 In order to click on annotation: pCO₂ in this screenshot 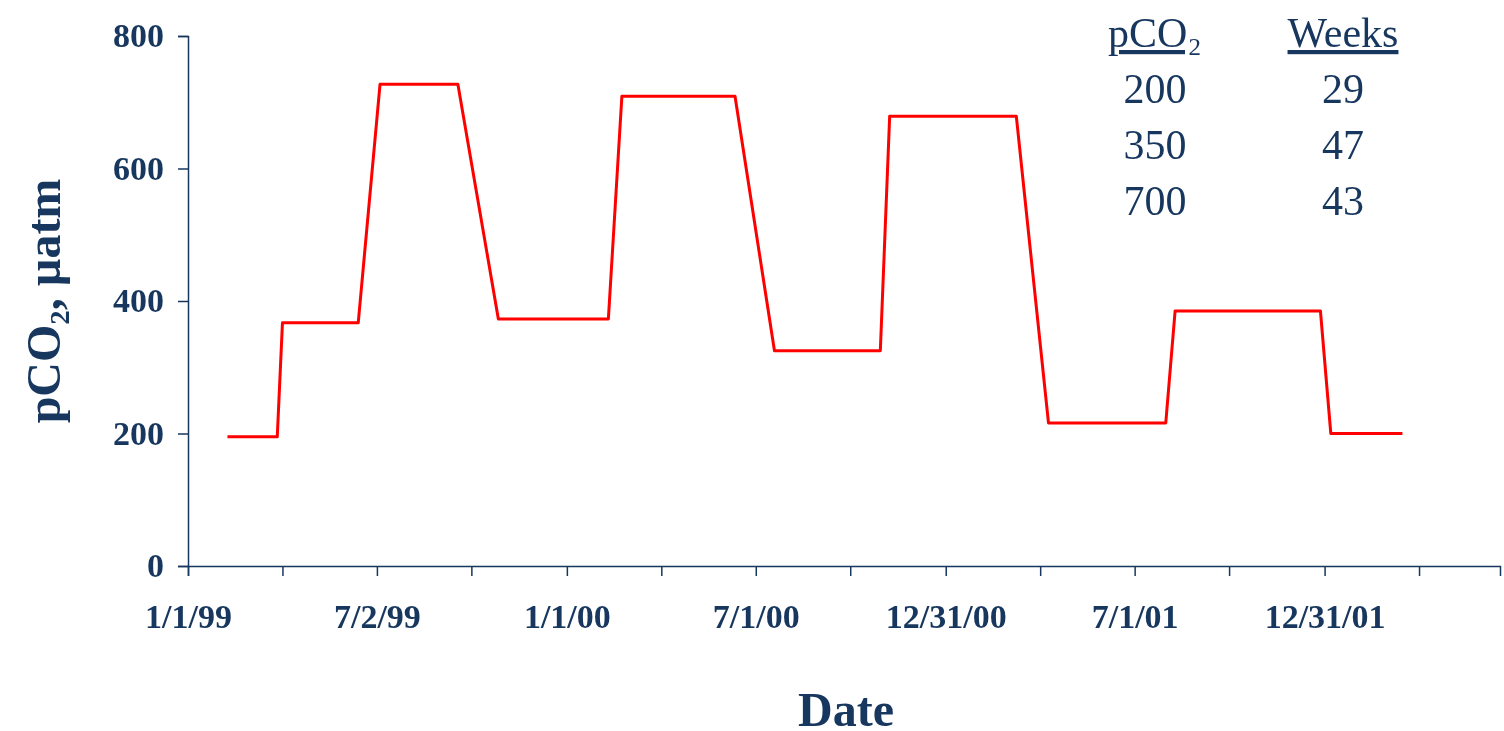, I will do `click(1155, 33)`.